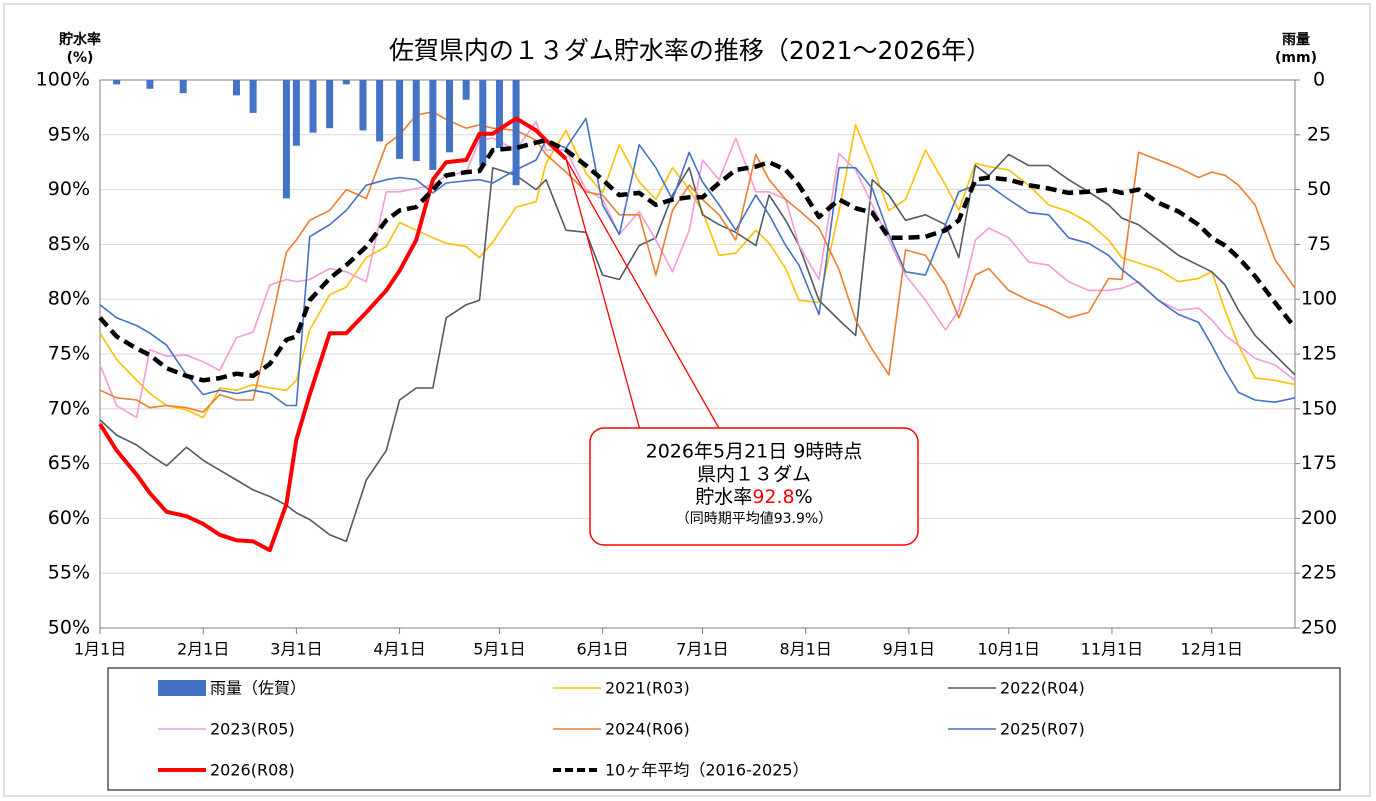 The width and height of the screenshot is (1376, 801). Describe the element at coordinates (69, 189) in the screenshot. I see `y-tick-label: 90%` at that location.